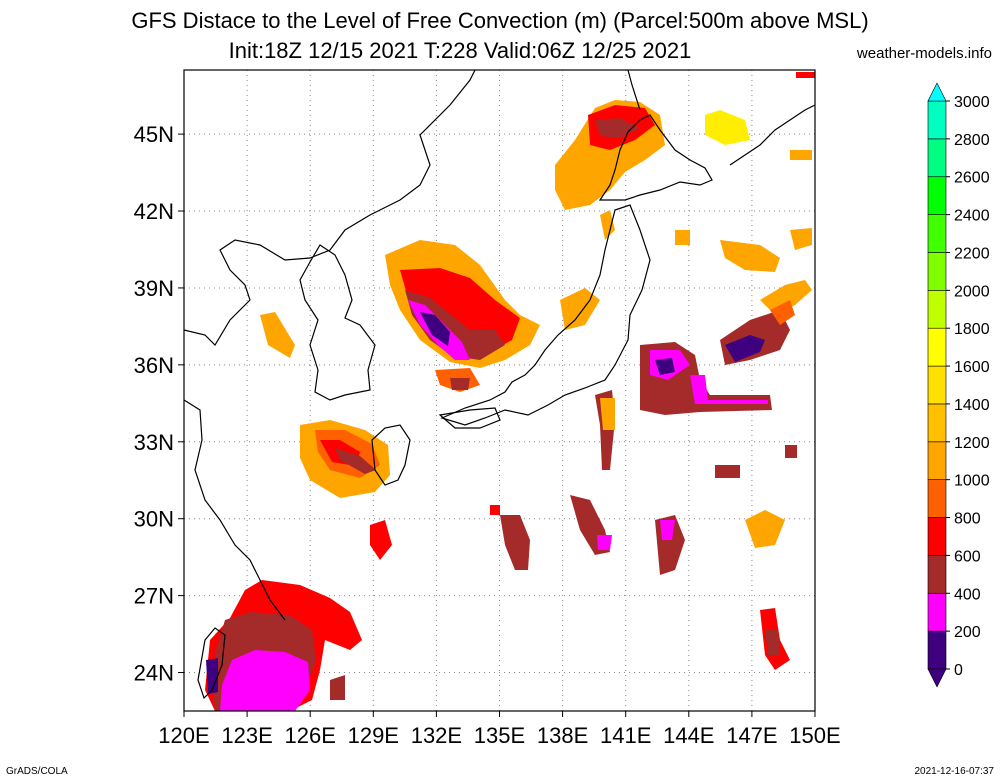 This screenshot has width=1000, height=779. Describe the element at coordinates (634, 90) in the screenshot. I see `coastline-sakhalin` at that location.